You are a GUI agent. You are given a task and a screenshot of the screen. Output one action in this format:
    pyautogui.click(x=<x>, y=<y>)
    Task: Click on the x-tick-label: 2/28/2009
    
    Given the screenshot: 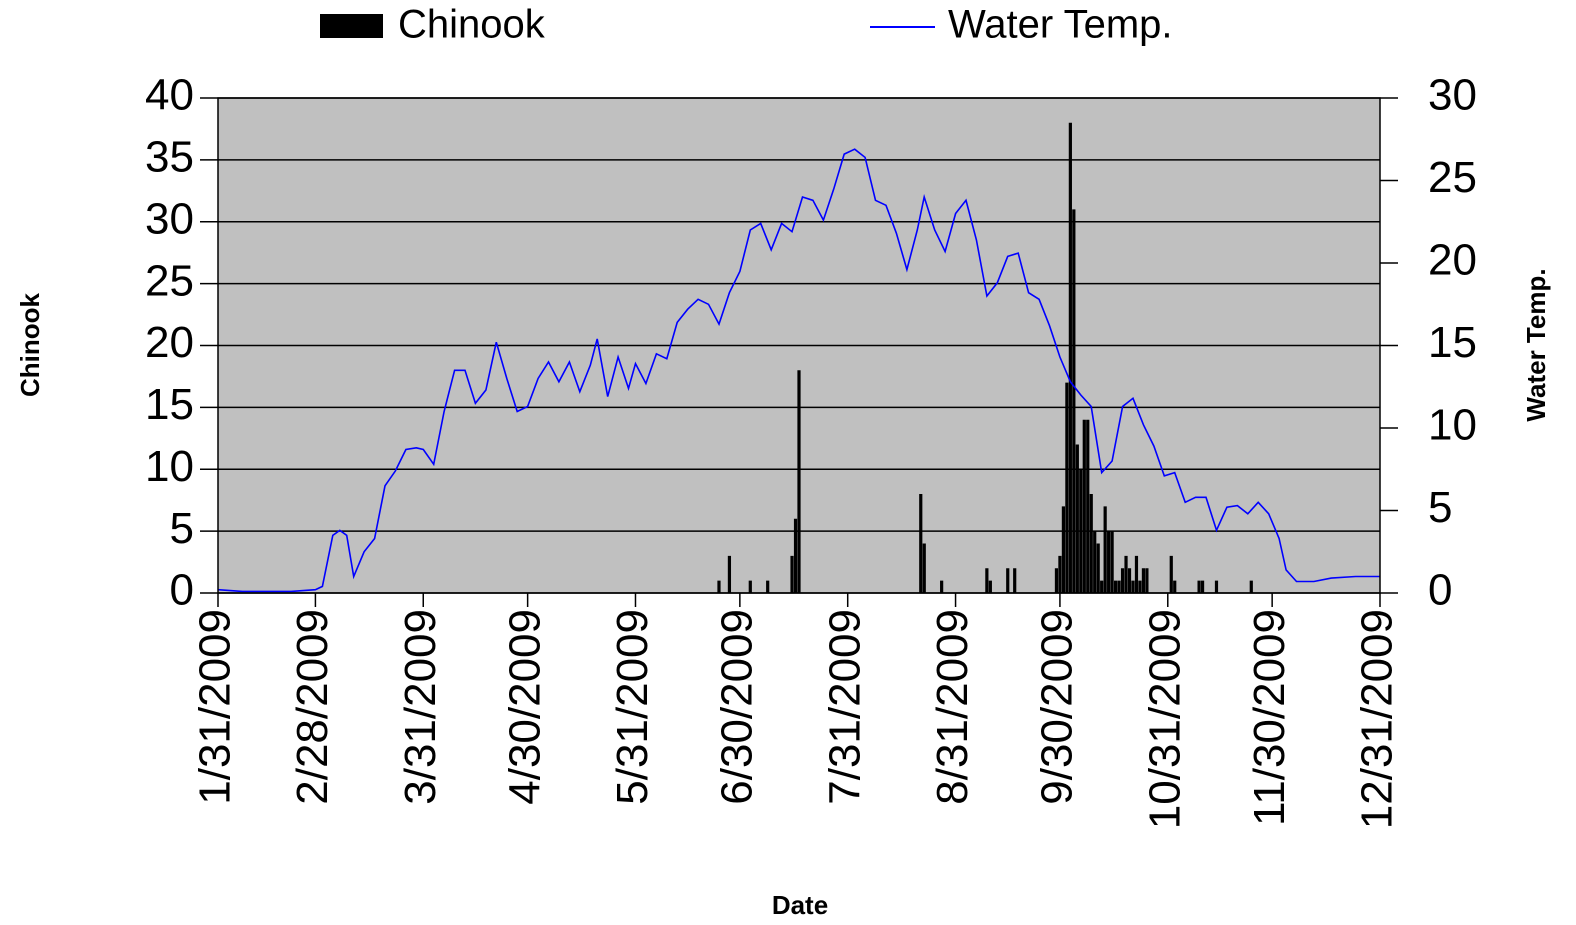 What is the action you would take?
    pyautogui.click(x=312, y=707)
    